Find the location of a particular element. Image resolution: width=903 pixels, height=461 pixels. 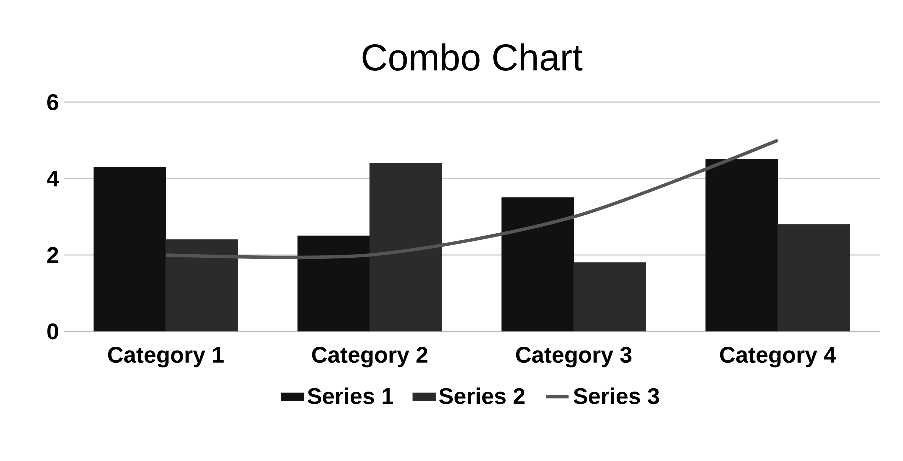

y-tick-label: 6 is located at coordinates (53, 102).